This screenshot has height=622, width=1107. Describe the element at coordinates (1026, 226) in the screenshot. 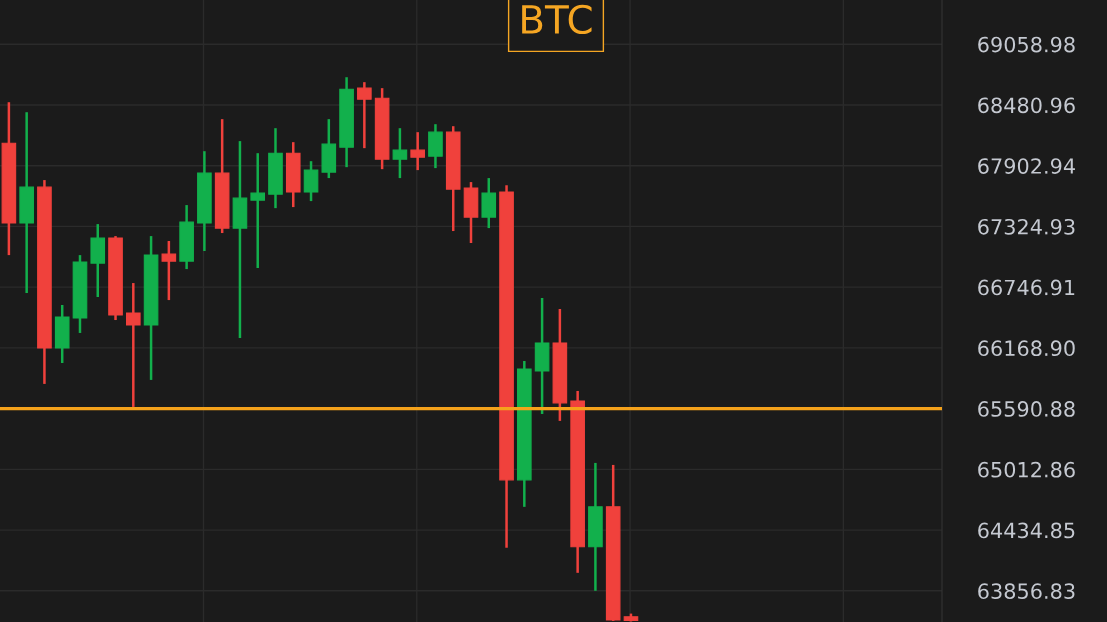

I see `y-tick-label: 67324.93` at that location.